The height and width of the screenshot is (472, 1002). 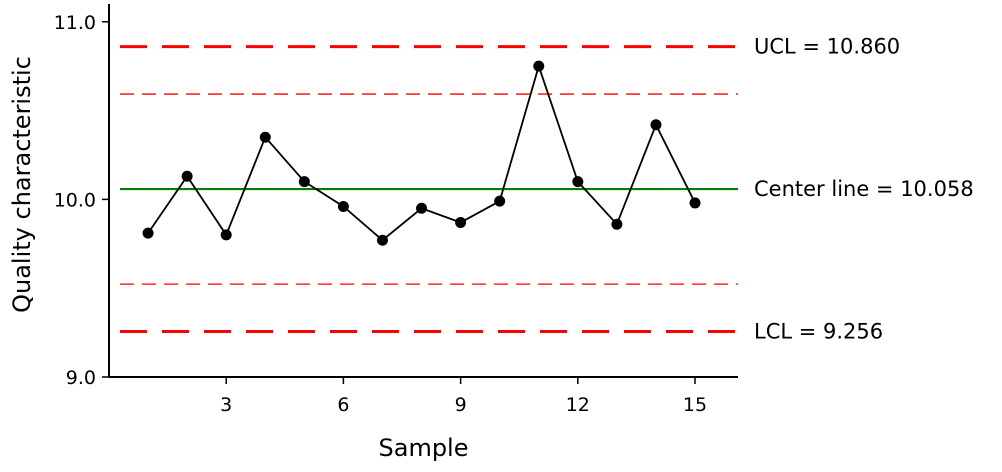 What do you see at coordinates (81, 378) in the screenshot?
I see `y-tick-label-0: 9.0` at bounding box center [81, 378].